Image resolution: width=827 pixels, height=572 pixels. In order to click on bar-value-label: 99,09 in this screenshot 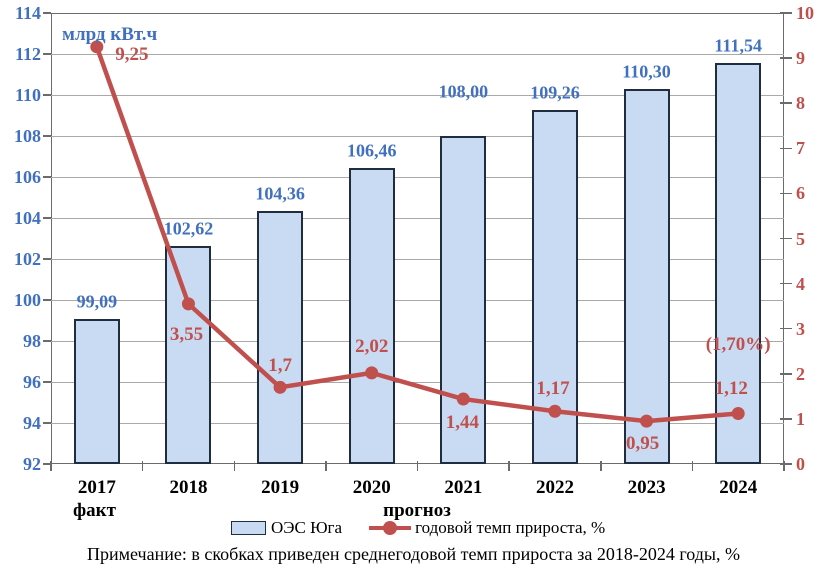, I will do `click(97, 301)`.